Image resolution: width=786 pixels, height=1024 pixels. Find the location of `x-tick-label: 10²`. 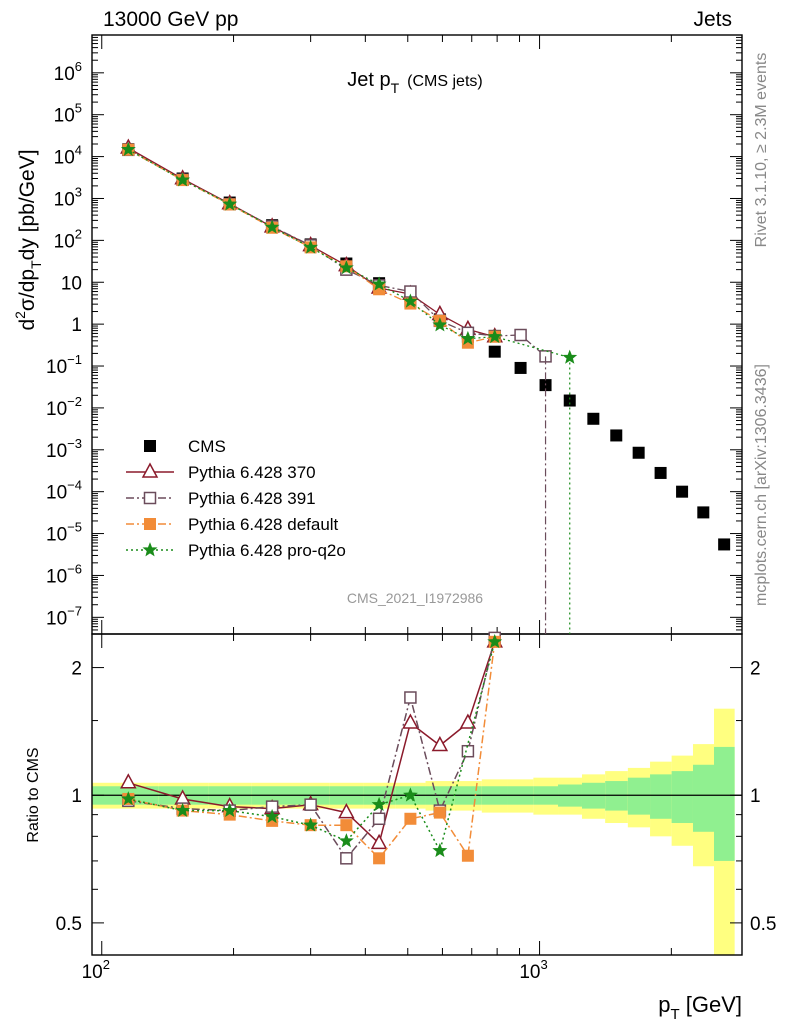

x-tick-label: 10² is located at coordinates (96, 970).